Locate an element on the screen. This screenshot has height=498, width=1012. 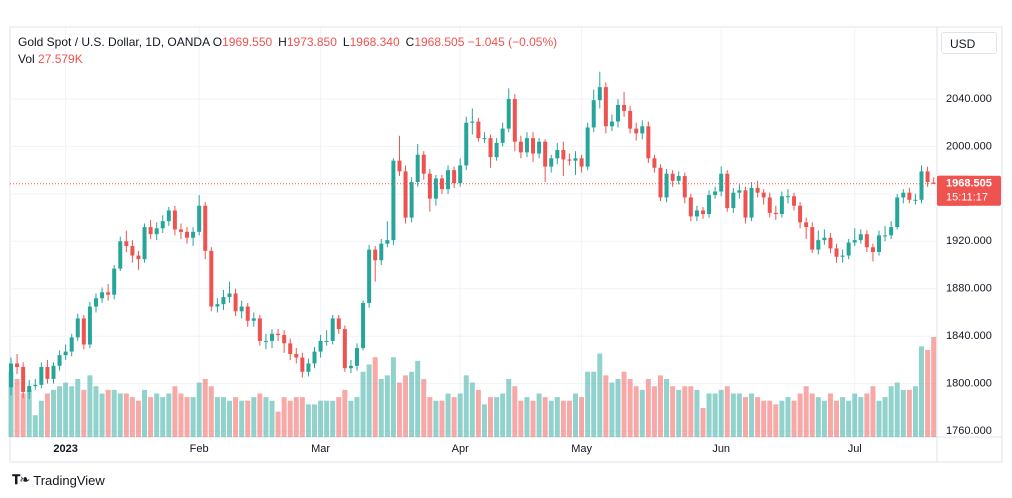
y-tick-label: 1880.000 is located at coordinates (969, 289).